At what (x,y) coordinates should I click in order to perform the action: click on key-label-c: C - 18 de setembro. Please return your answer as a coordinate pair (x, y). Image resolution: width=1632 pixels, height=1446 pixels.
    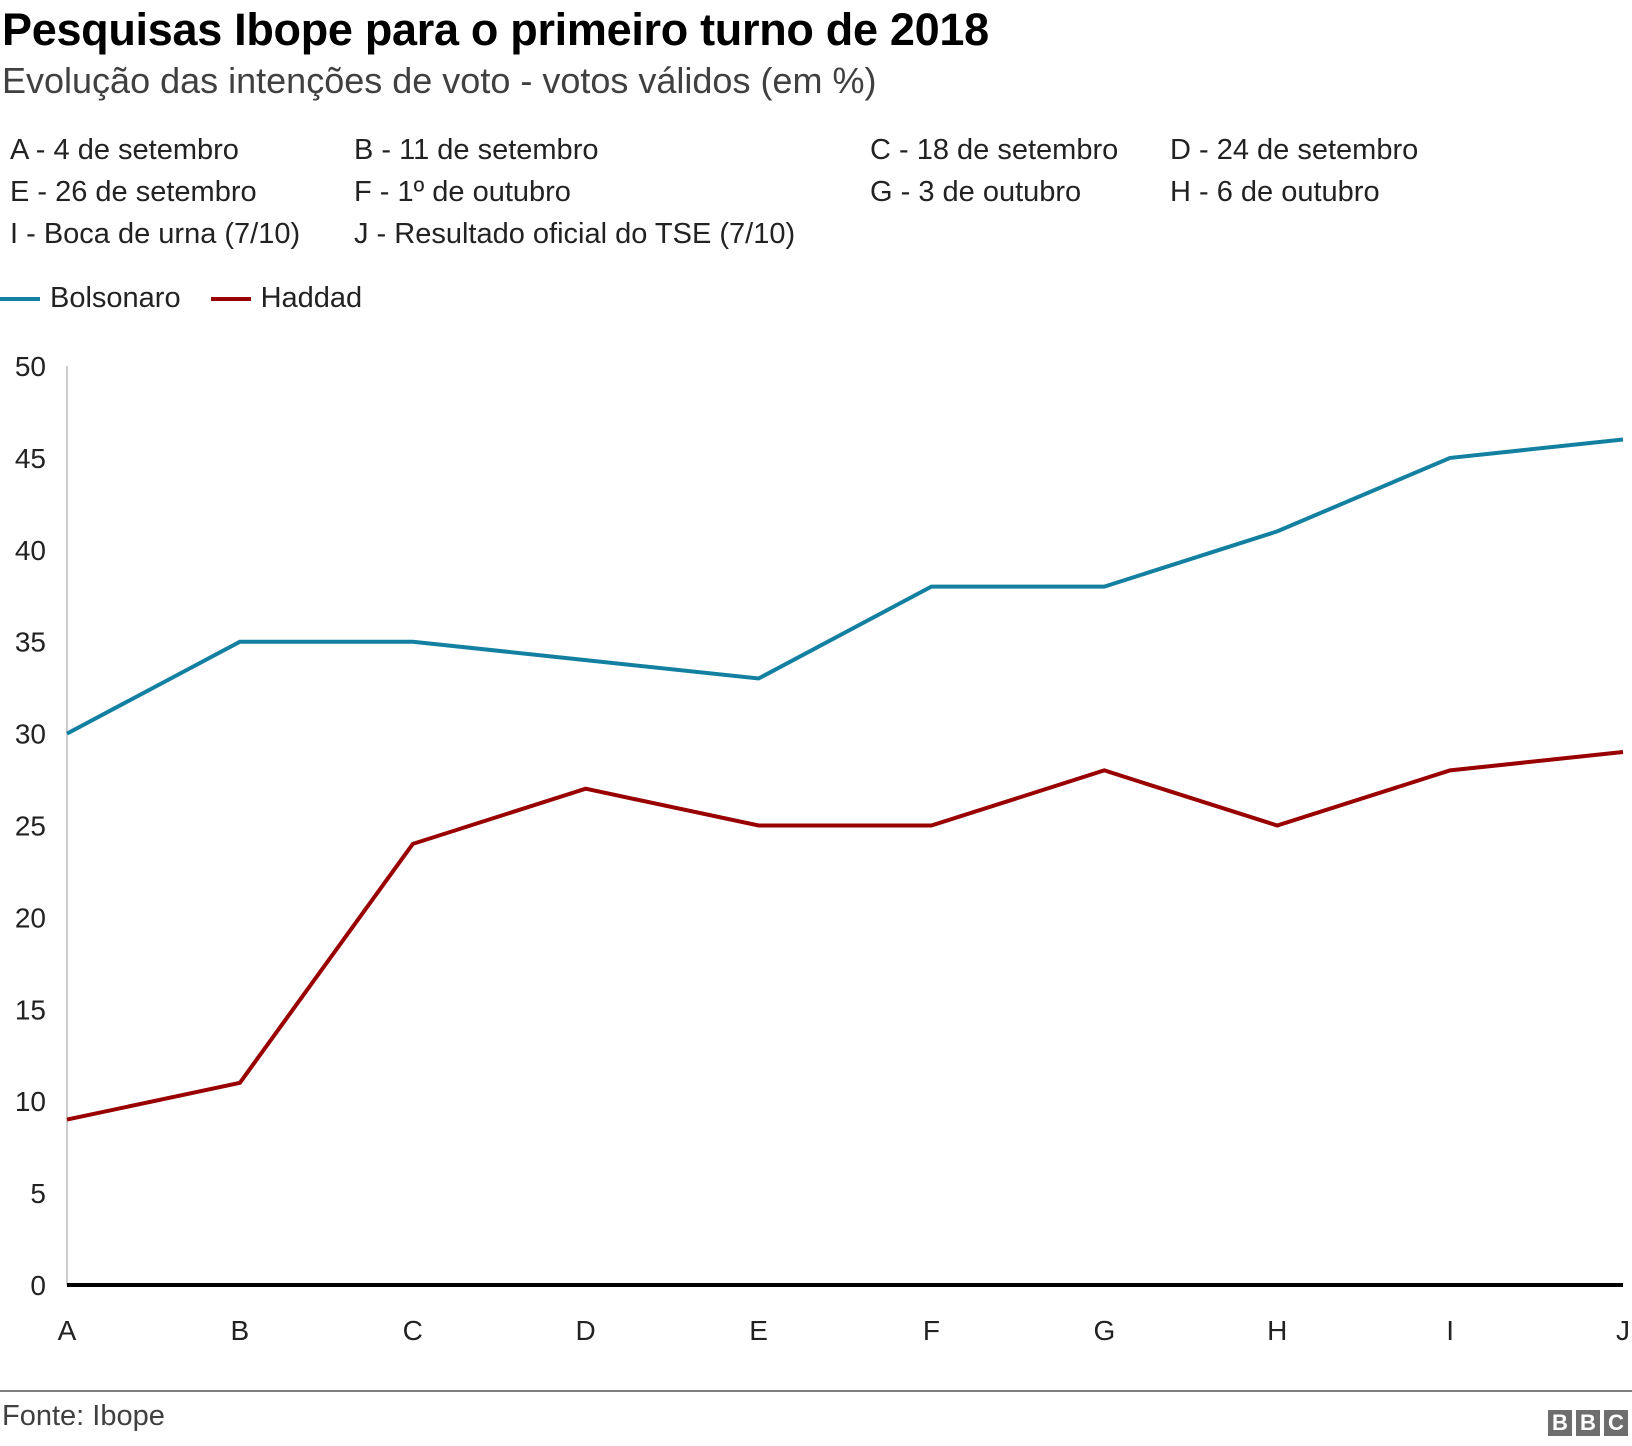
    Looking at the image, I should click on (994, 150).